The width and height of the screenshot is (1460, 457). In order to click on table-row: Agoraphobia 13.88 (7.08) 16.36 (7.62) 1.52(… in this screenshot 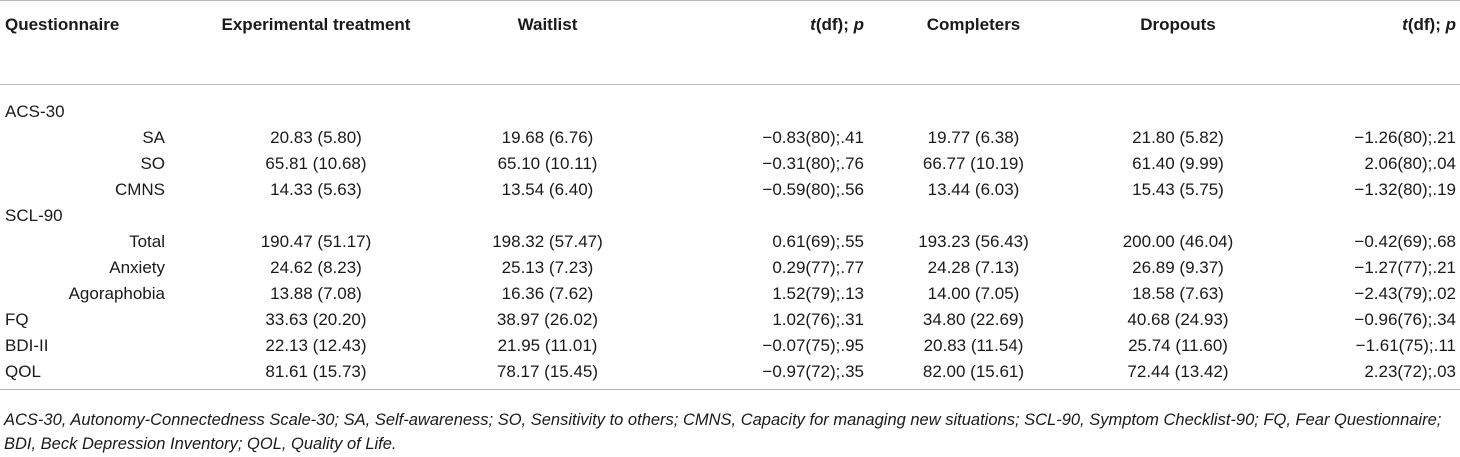, I will do `click(730, 294)`.